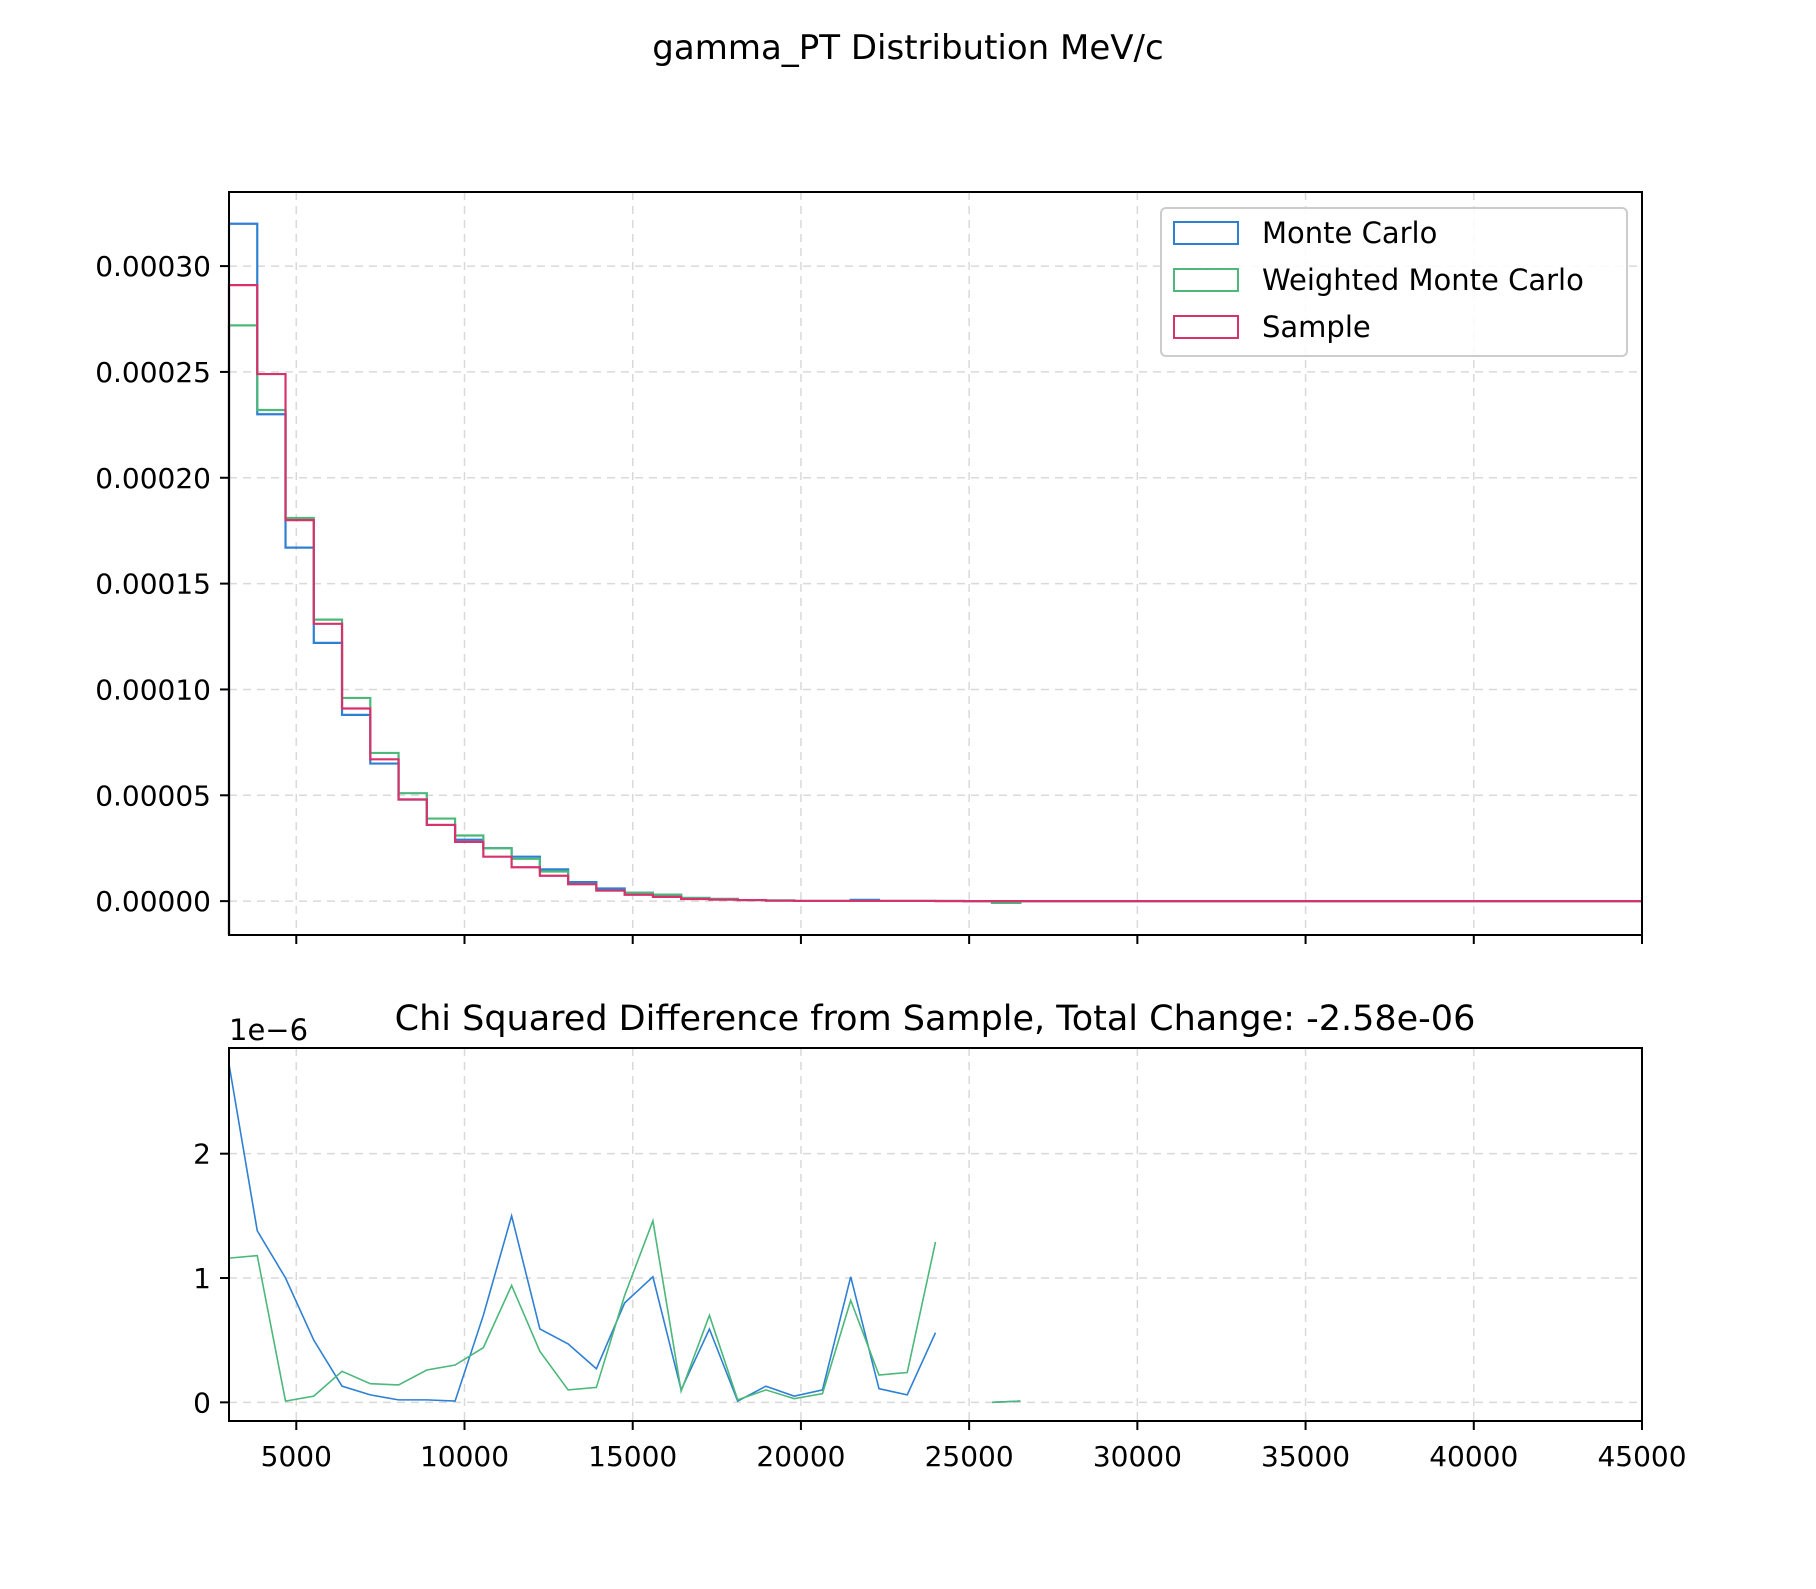 This screenshot has width=1816, height=1589. Describe the element at coordinates (1641, 1456) in the screenshot. I see `bottom-xtick-label-8: 45000` at that location.